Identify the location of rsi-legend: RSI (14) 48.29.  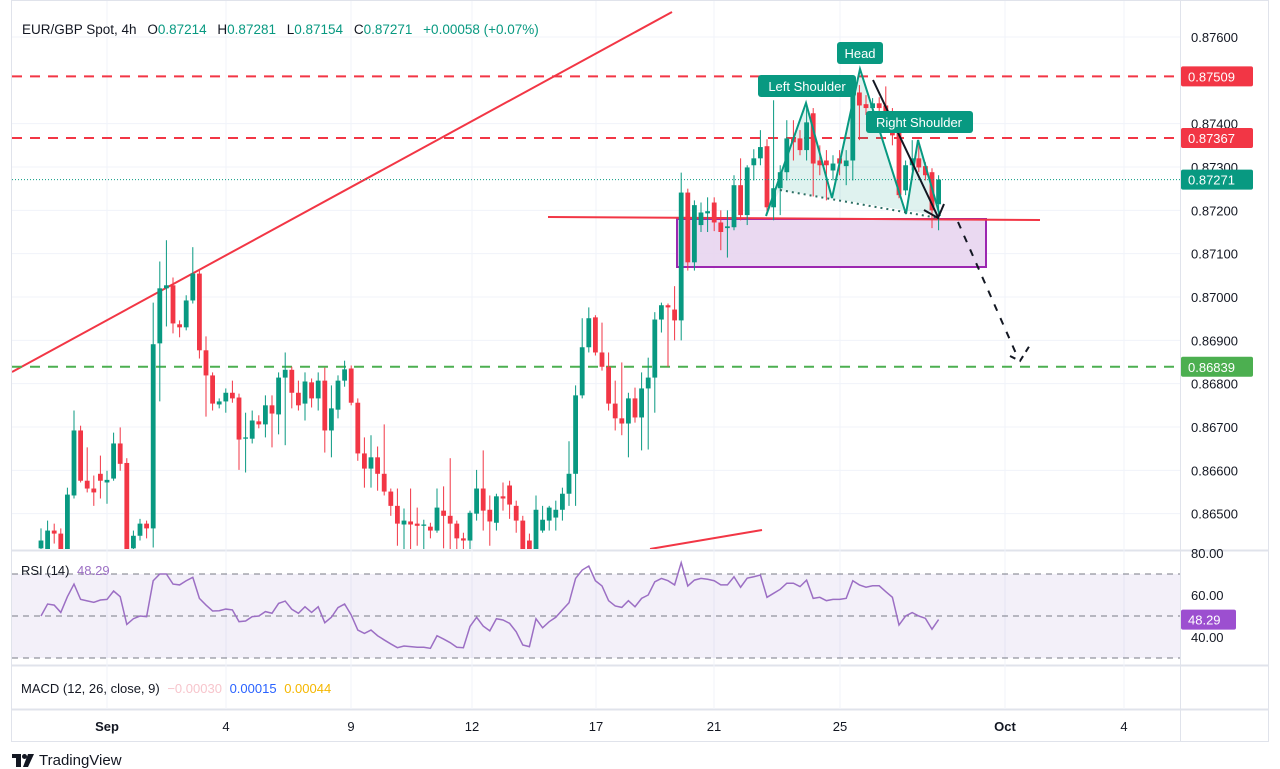
(65, 570).